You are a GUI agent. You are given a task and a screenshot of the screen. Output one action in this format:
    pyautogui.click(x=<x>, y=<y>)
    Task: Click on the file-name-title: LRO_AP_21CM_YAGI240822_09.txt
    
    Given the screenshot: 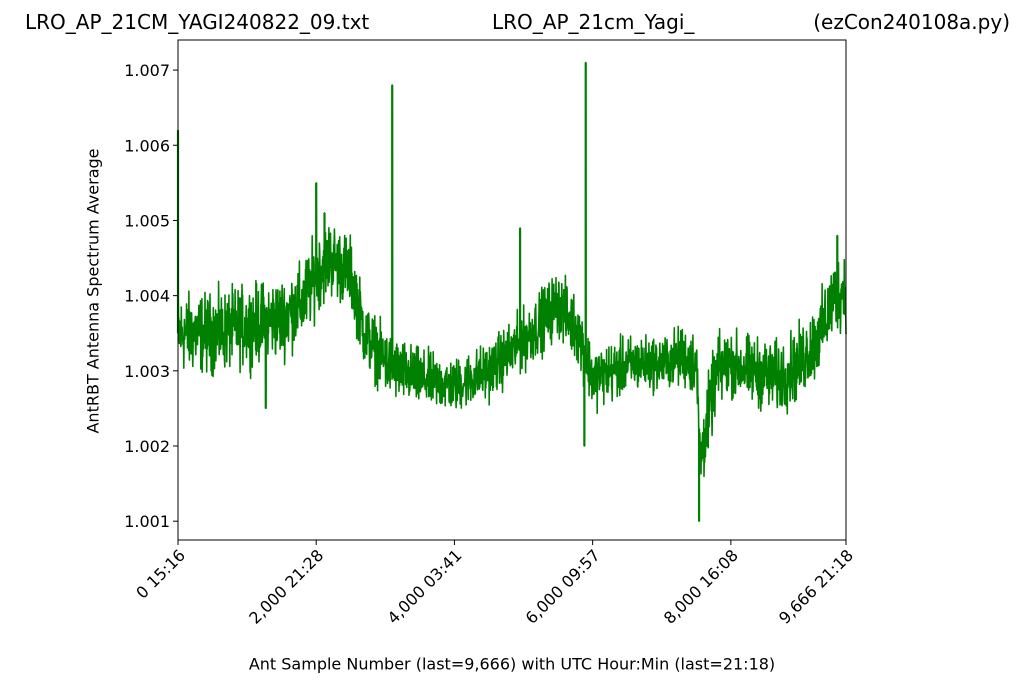 What is the action you would take?
    pyautogui.click(x=197, y=22)
    